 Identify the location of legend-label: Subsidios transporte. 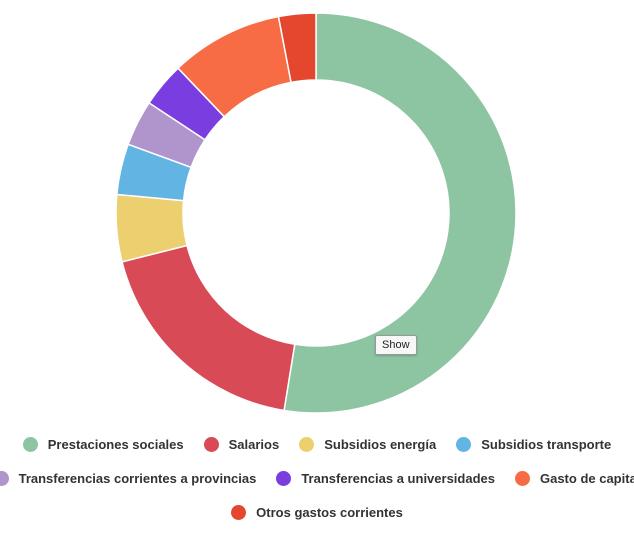
(546, 444).